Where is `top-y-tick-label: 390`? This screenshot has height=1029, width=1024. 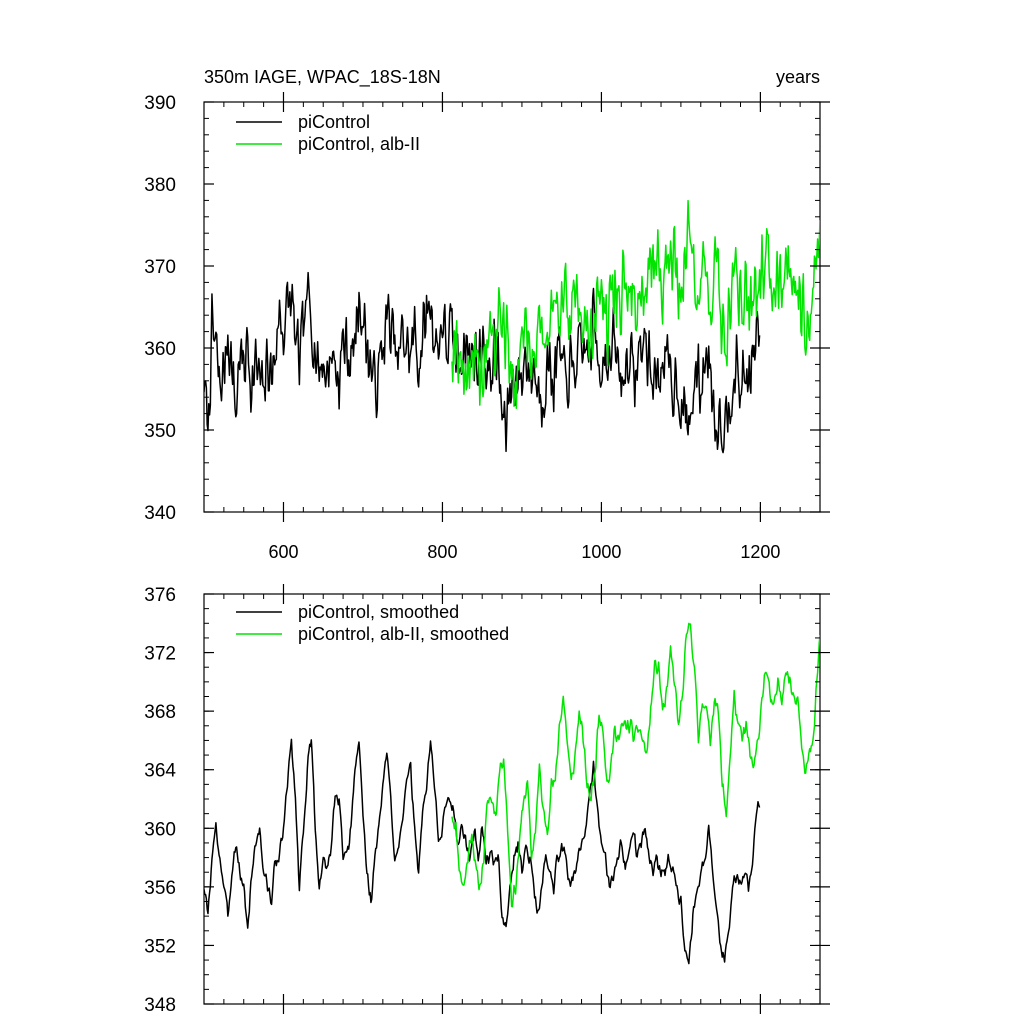 top-y-tick-label: 390 is located at coordinates (160, 103).